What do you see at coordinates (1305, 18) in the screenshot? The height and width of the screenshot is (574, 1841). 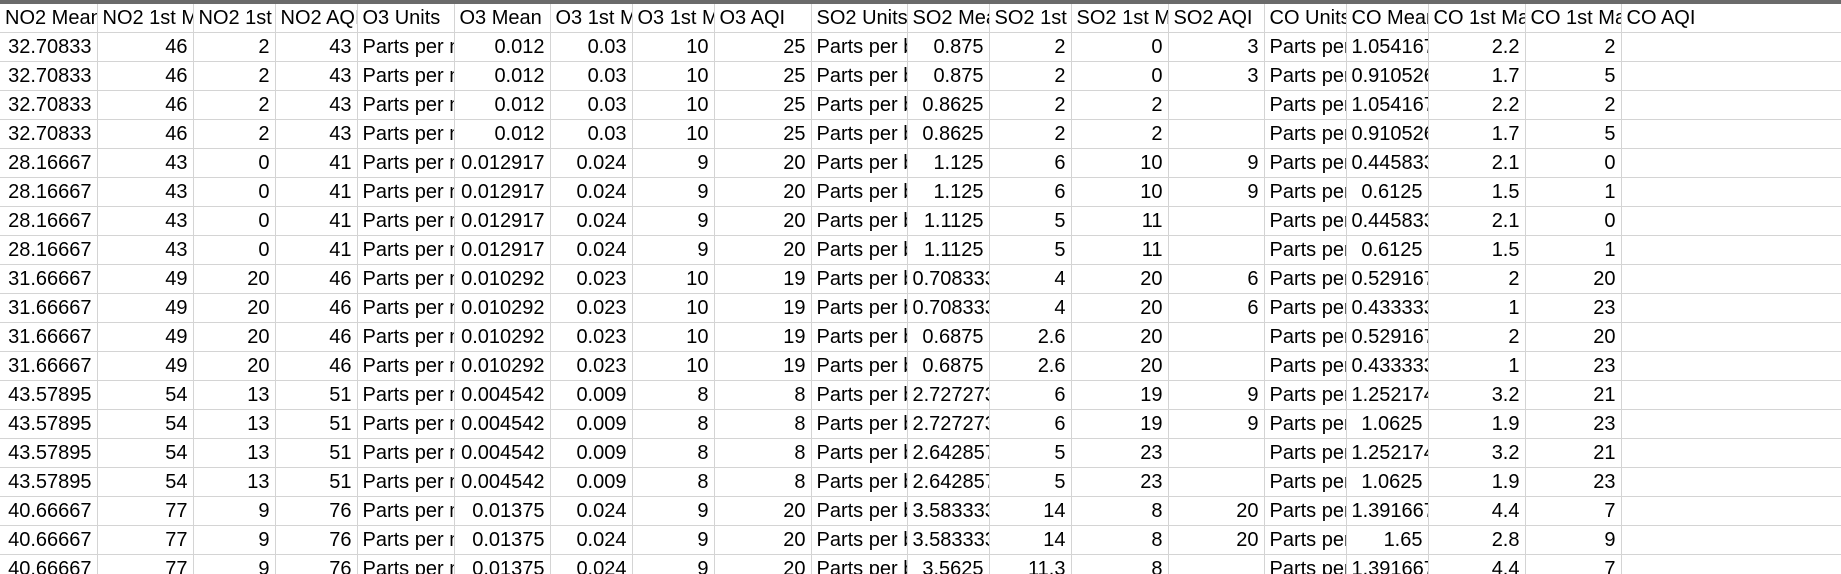 I see `column-header: CO Units` at bounding box center [1305, 18].